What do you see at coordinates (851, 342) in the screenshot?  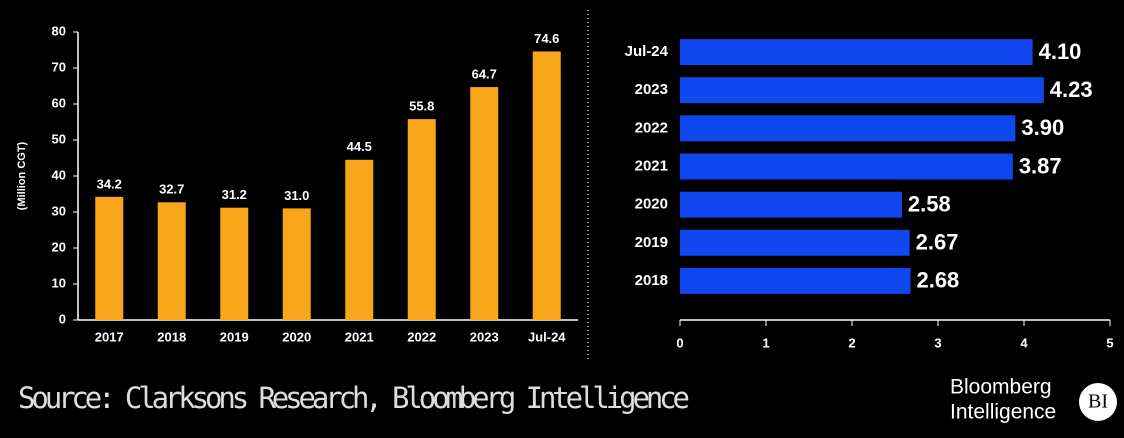 I see `x-tick-label: 2` at bounding box center [851, 342].